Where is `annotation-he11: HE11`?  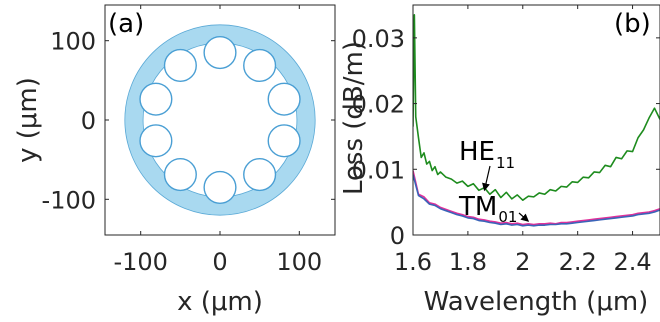
annotation-he11: HE11 is located at coordinates (487, 164).